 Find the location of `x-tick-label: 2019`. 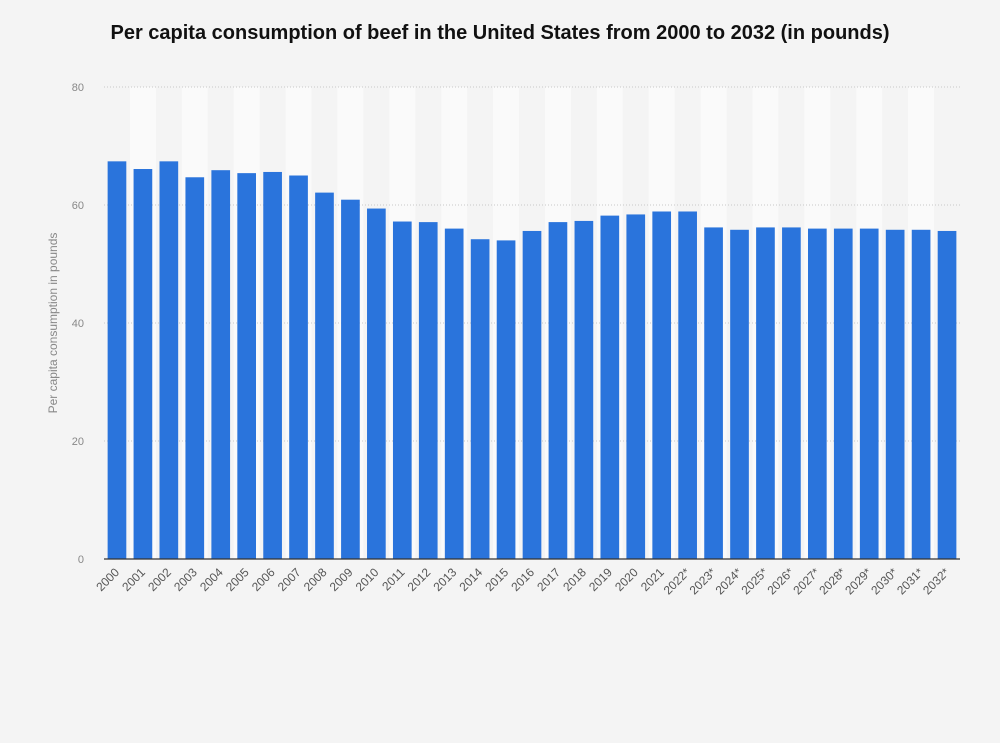

x-tick-label: 2019 is located at coordinates (600, 579).